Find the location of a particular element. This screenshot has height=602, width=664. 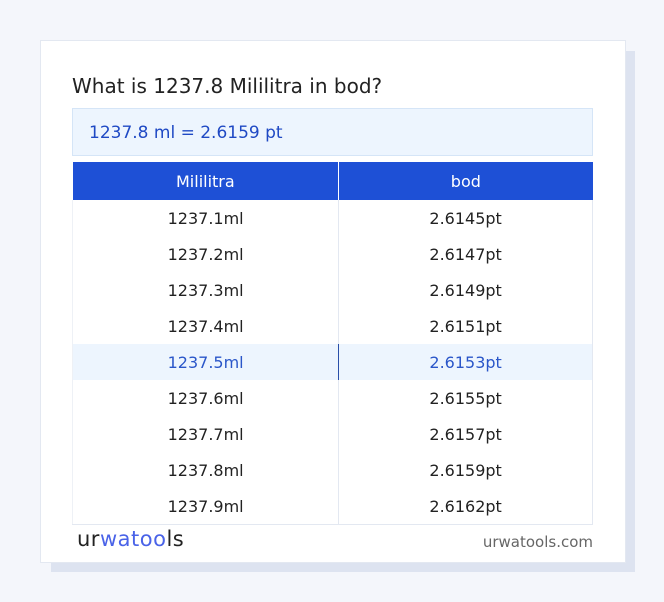

bod-cell: 2.6153pt is located at coordinates (465, 362).